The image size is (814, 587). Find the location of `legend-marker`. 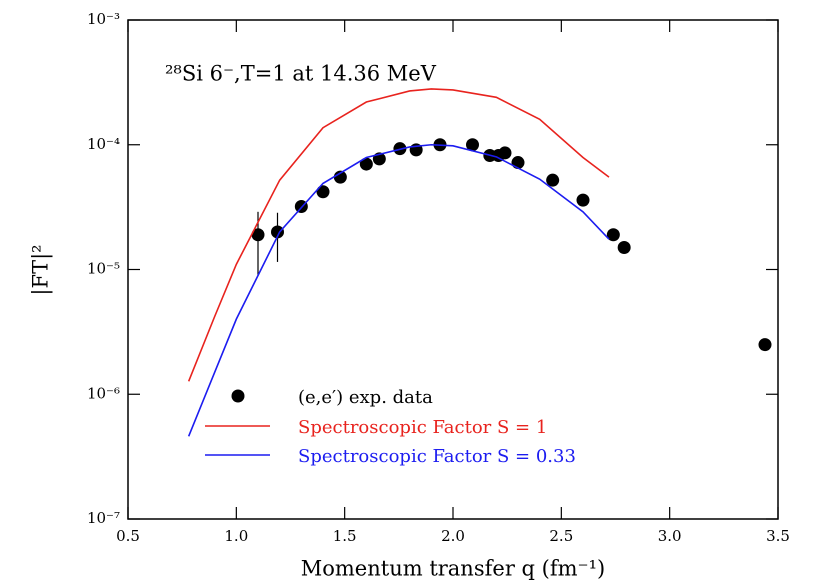

legend-marker is located at coordinates (238, 396).